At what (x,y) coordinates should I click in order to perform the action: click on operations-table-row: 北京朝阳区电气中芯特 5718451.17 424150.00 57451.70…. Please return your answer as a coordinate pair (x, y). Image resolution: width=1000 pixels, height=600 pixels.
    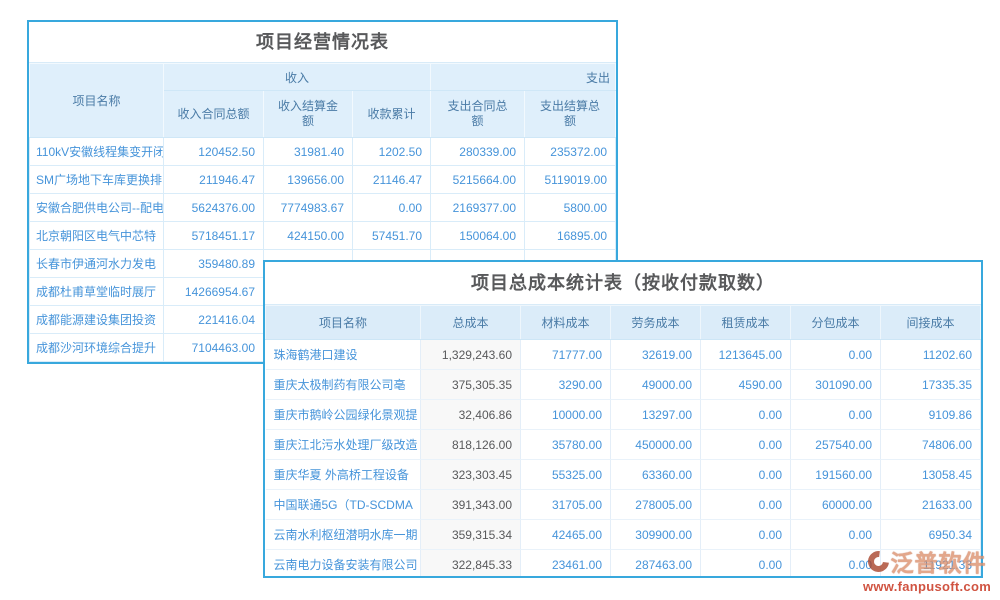
    Looking at the image, I should click on (322, 235).